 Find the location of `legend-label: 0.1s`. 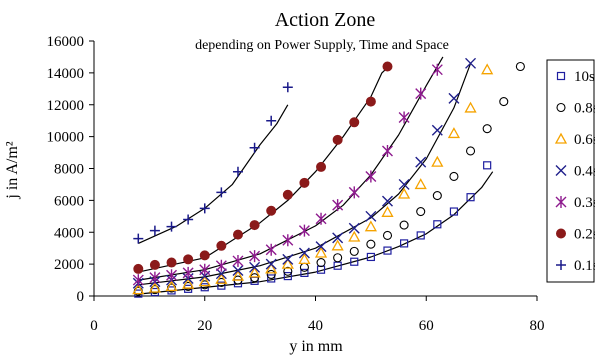

legend-label: 0.1s is located at coordinates (584, 266).